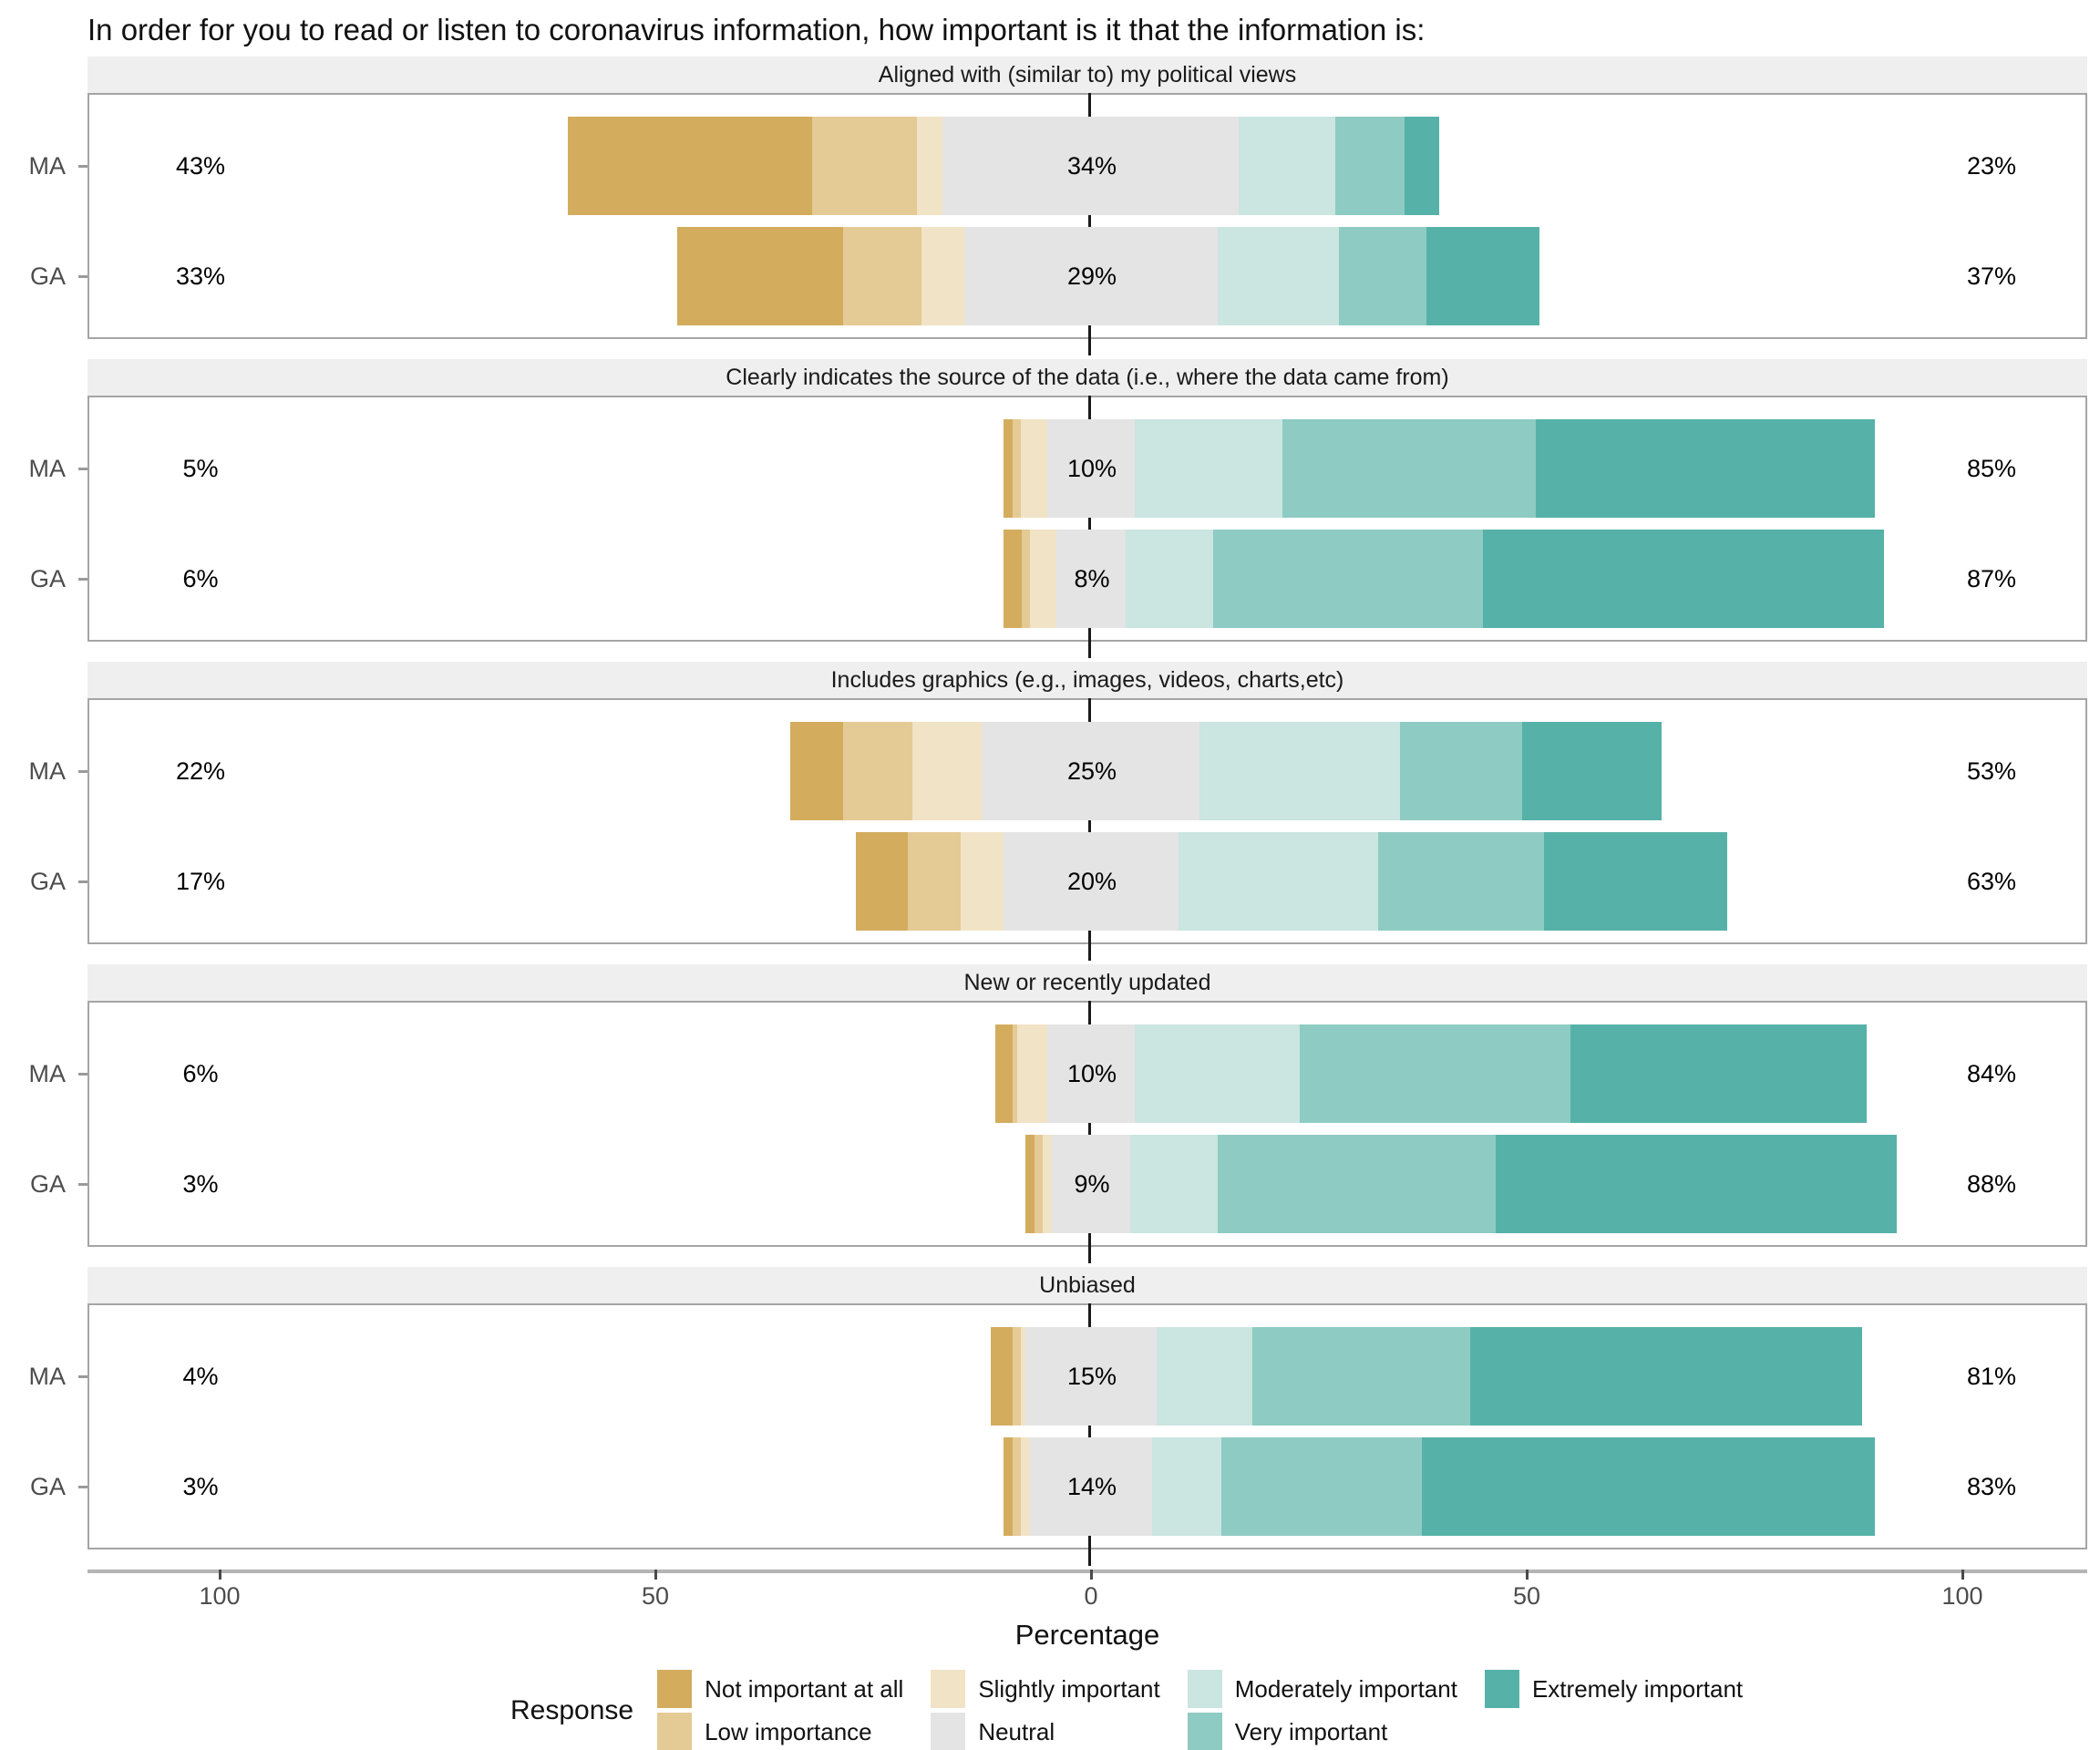  Describe the element at coordinates (201, 1377) in the screenshot. I see `left-total-label: 4%` at that location.